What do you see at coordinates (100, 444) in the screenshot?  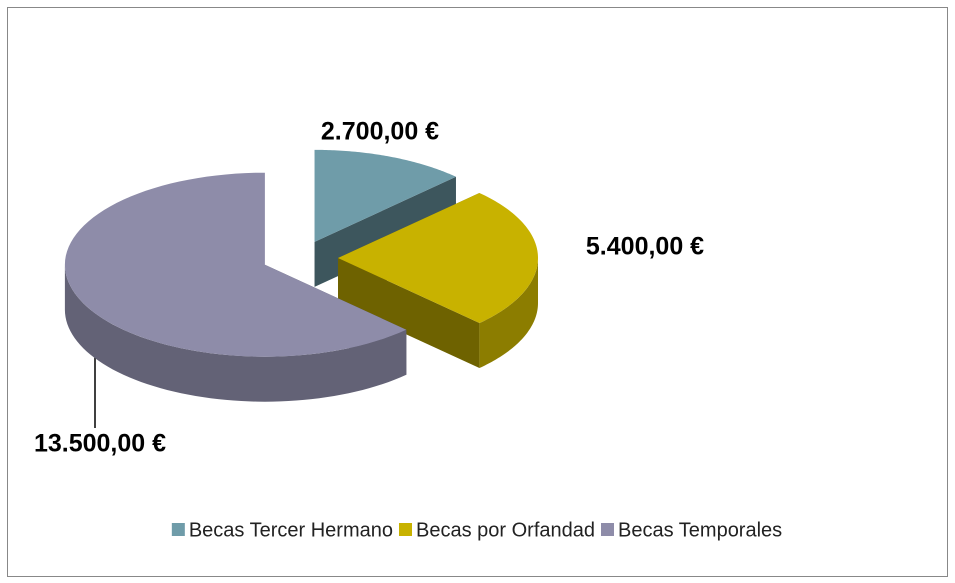 I see `value-label: 13.500,00 €` at bounding box center [100, 444].